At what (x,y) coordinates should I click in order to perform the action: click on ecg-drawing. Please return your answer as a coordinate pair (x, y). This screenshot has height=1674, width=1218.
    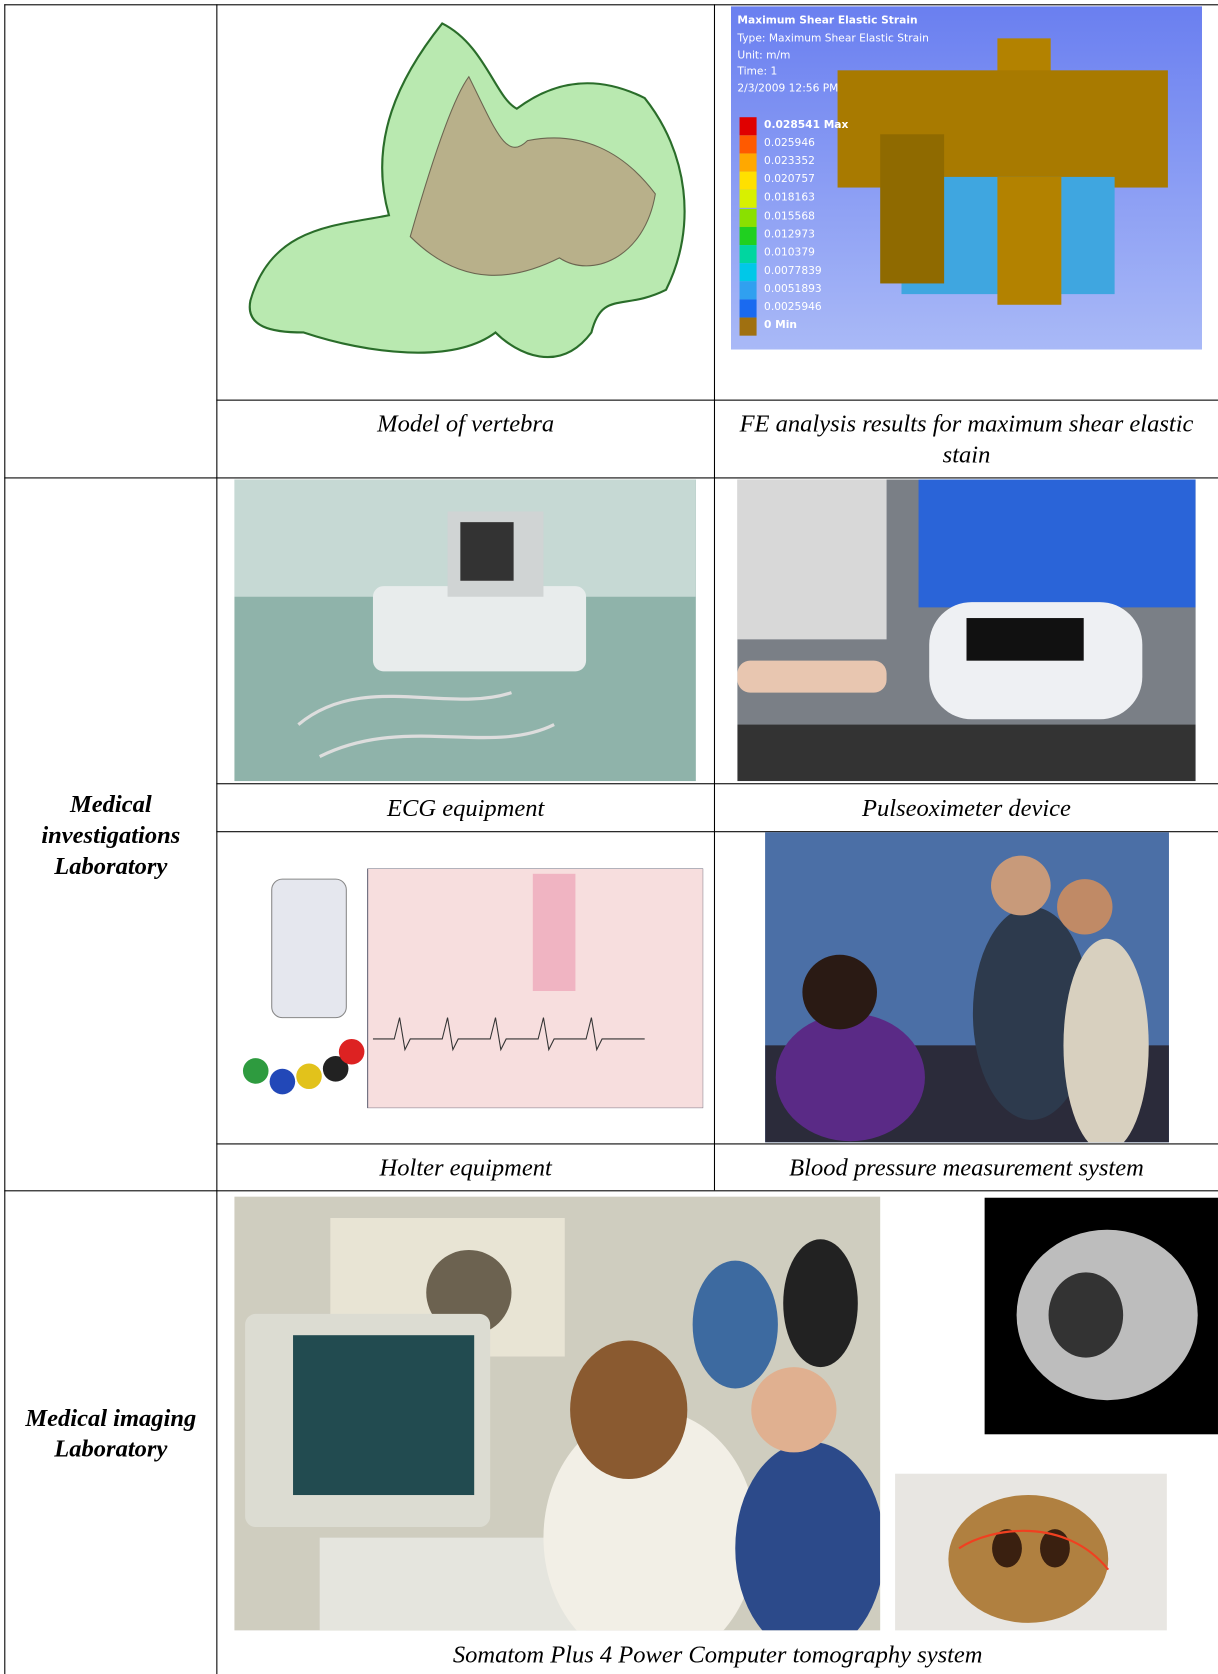
    Looking at the image, I should click on (465, 619).